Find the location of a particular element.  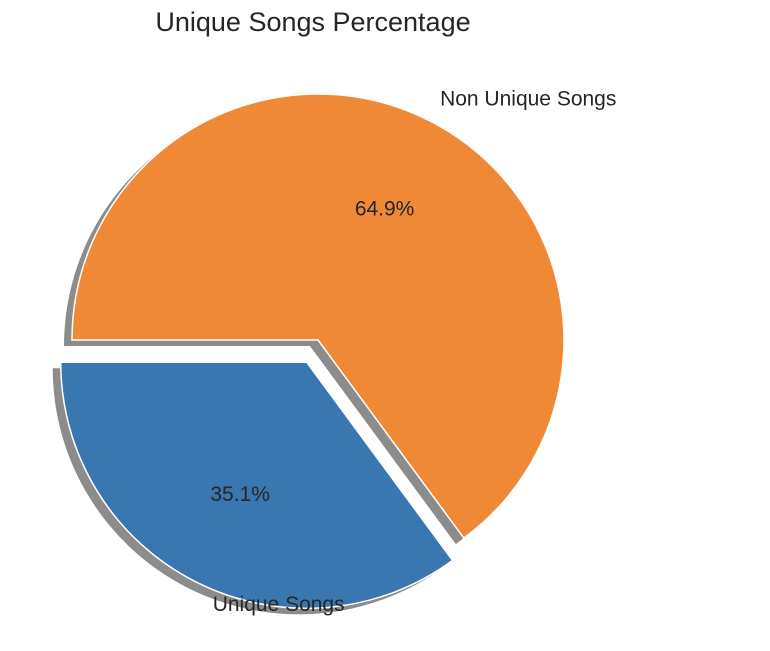

slice-label-unique-songs: Unique Songs is located at coordinates (279, 604).